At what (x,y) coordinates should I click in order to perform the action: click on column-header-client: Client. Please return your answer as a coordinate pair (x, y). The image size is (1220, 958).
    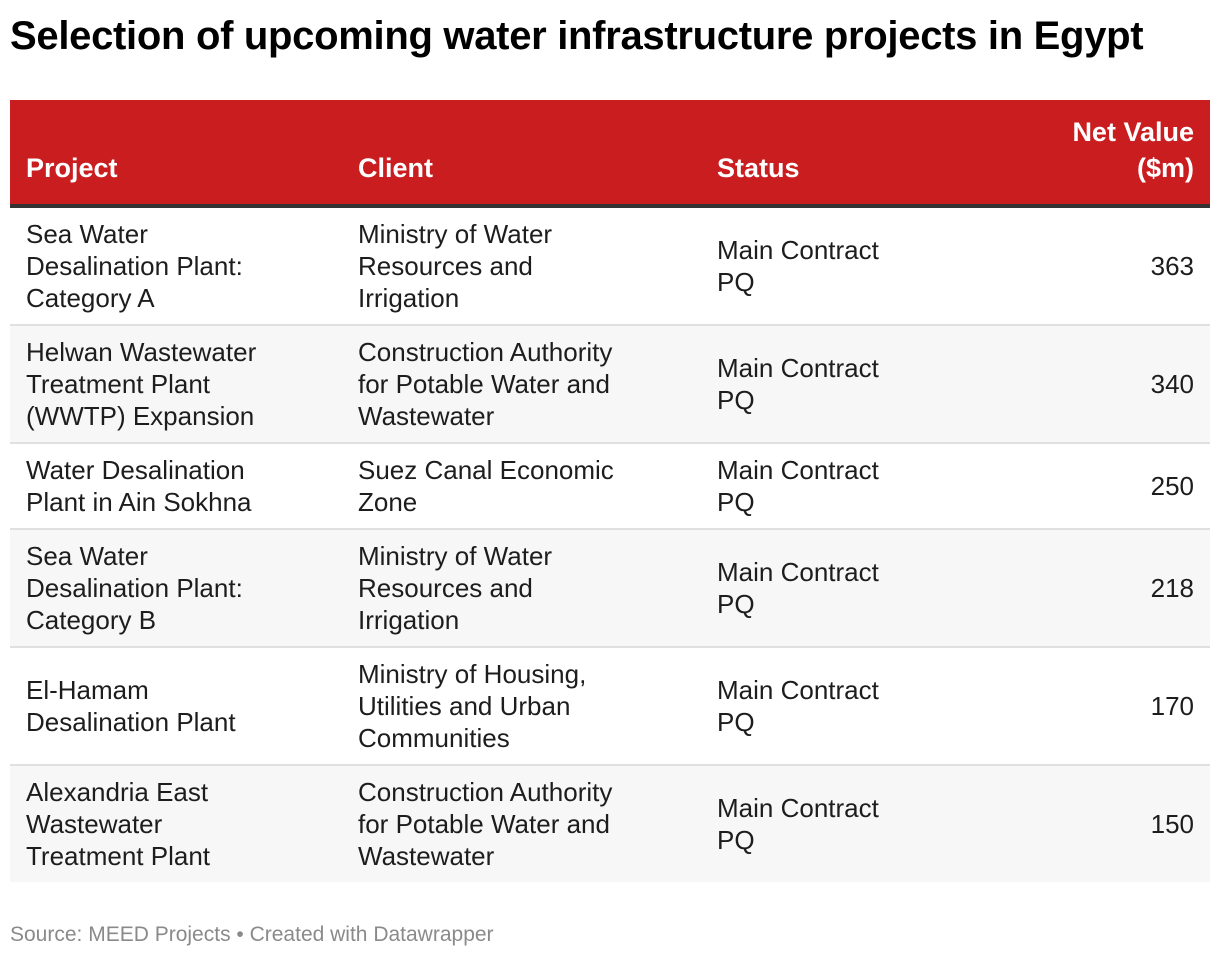
    Looking at the image, I should click on (528, 168).